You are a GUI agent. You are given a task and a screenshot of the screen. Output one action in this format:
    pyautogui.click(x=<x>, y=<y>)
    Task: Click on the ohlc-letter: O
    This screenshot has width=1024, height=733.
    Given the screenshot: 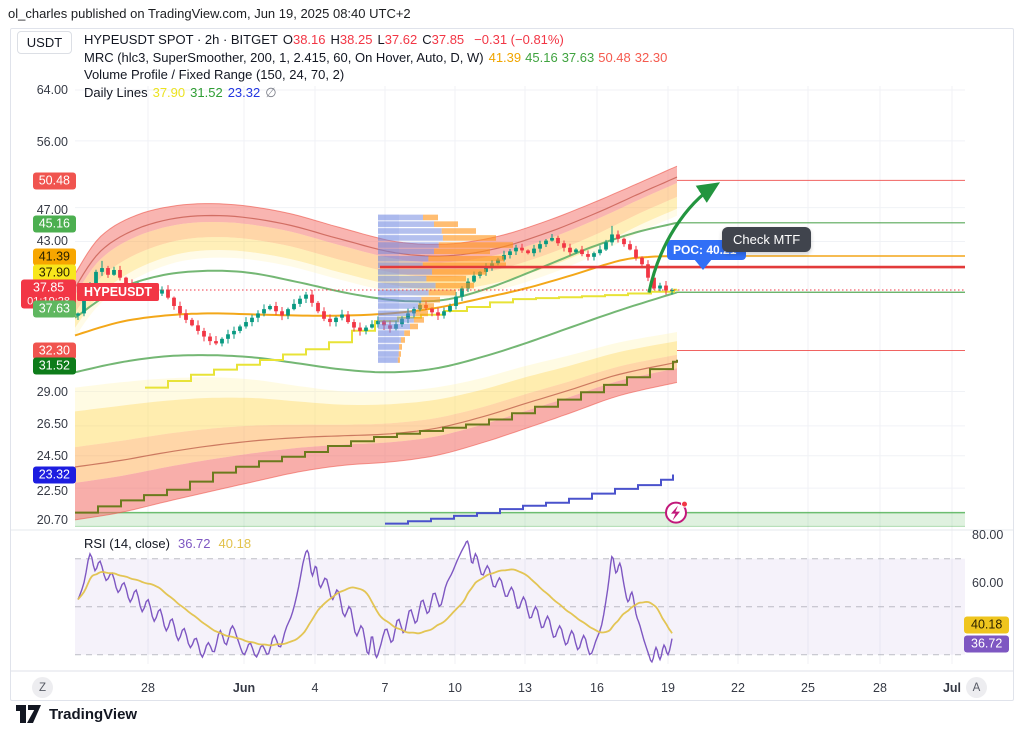 What is the action you would take?
    pyautogui.click(x=287, y=39)
    